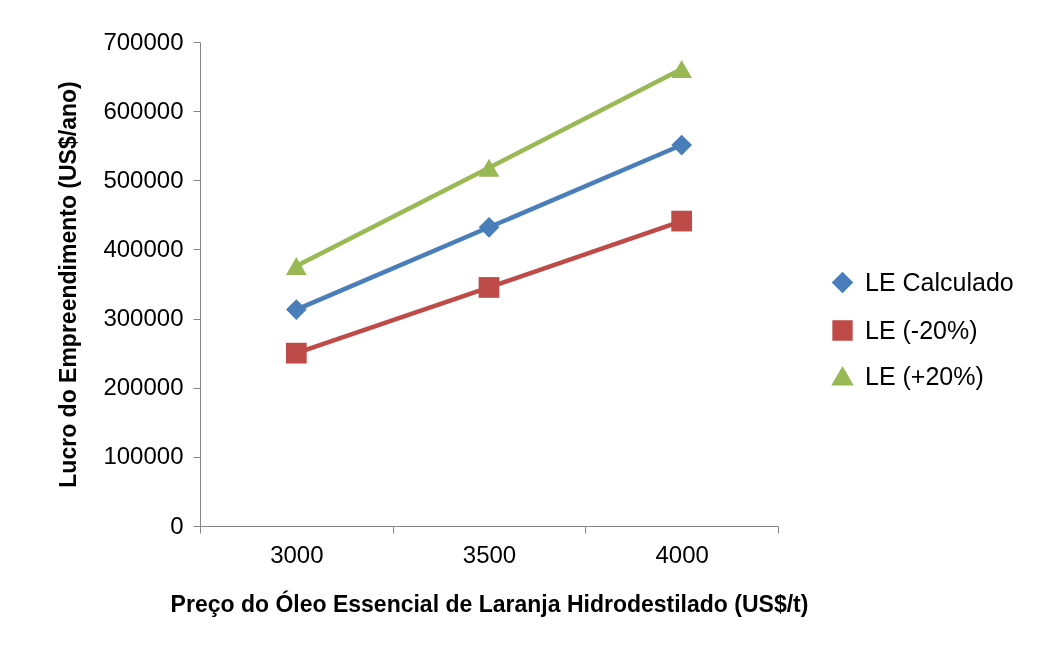  Describe the element at coordinates (143, 179) in the screenshot. I see `y-tick-label: 500000` at that location.